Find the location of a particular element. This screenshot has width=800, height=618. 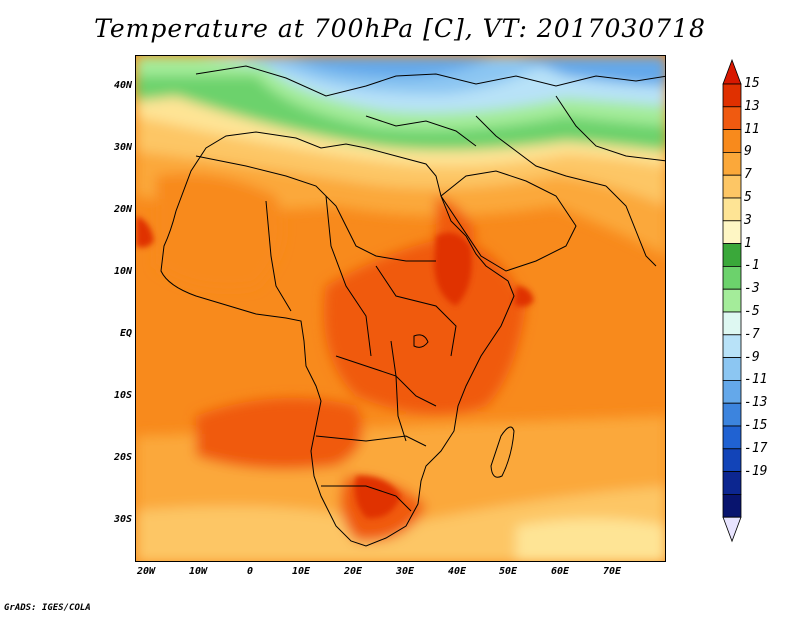

lat-tick-label: 10N is located at coordinates (122, 271).